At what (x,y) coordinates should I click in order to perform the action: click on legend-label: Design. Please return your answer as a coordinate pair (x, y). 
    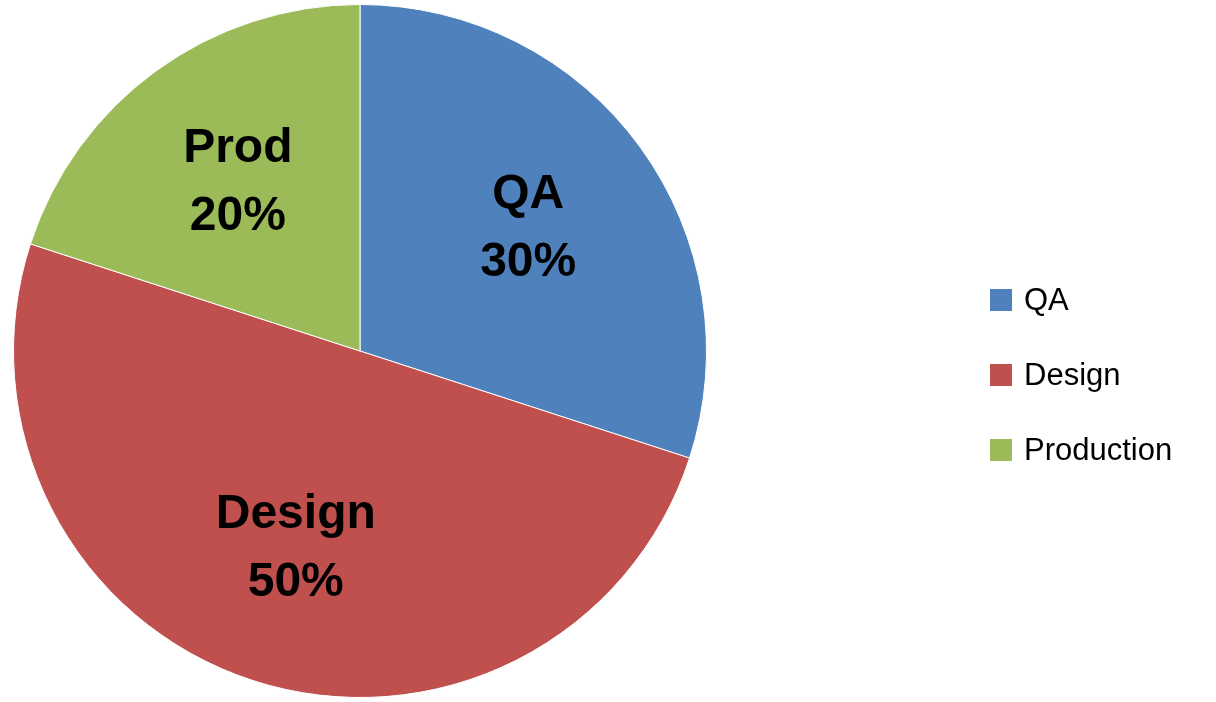
    Looking at the image, I should click on (1072, 374).